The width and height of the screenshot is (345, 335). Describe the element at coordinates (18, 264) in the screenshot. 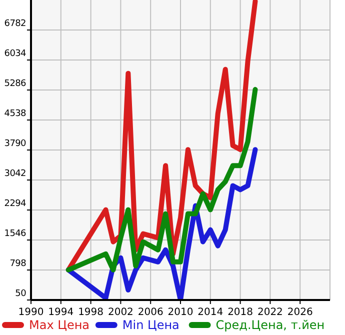

I see `y-tick-label: 798` at that location.